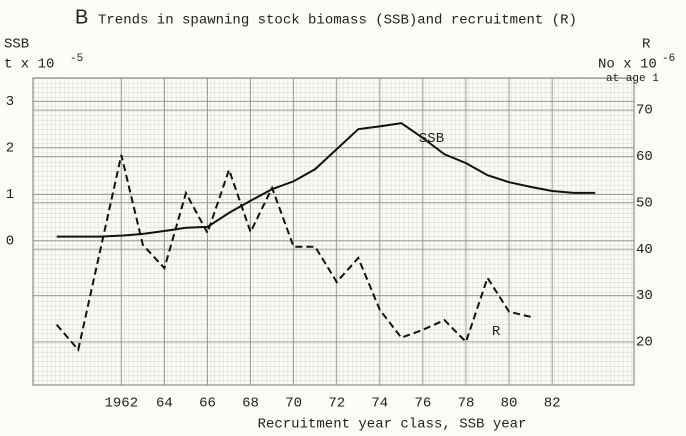 The height and width of the screenshot is (436, 686). What do you see at coordinates (16, 45) in the screenshot?
I see `y-axis-name: SSB` at bounding box center [16, 45].